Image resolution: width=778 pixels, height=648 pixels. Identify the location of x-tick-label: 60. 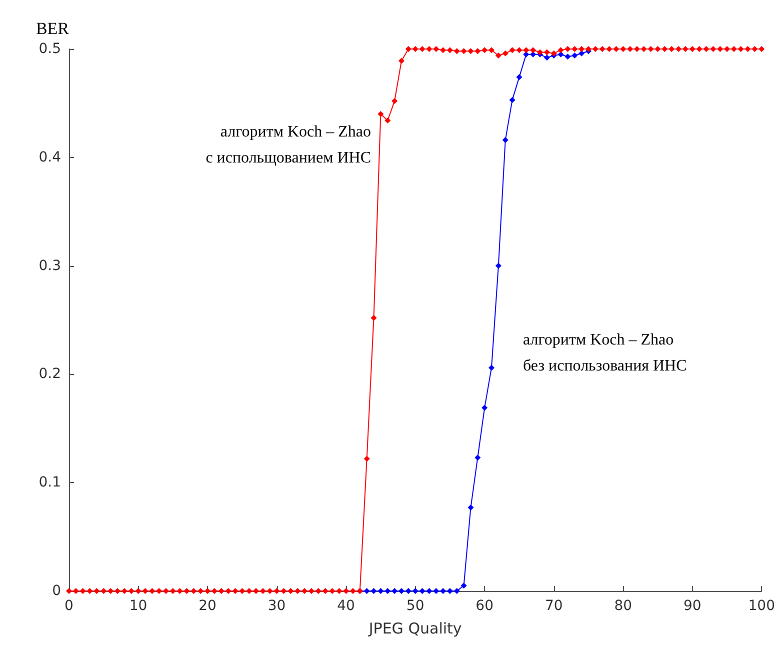
(485, 606).